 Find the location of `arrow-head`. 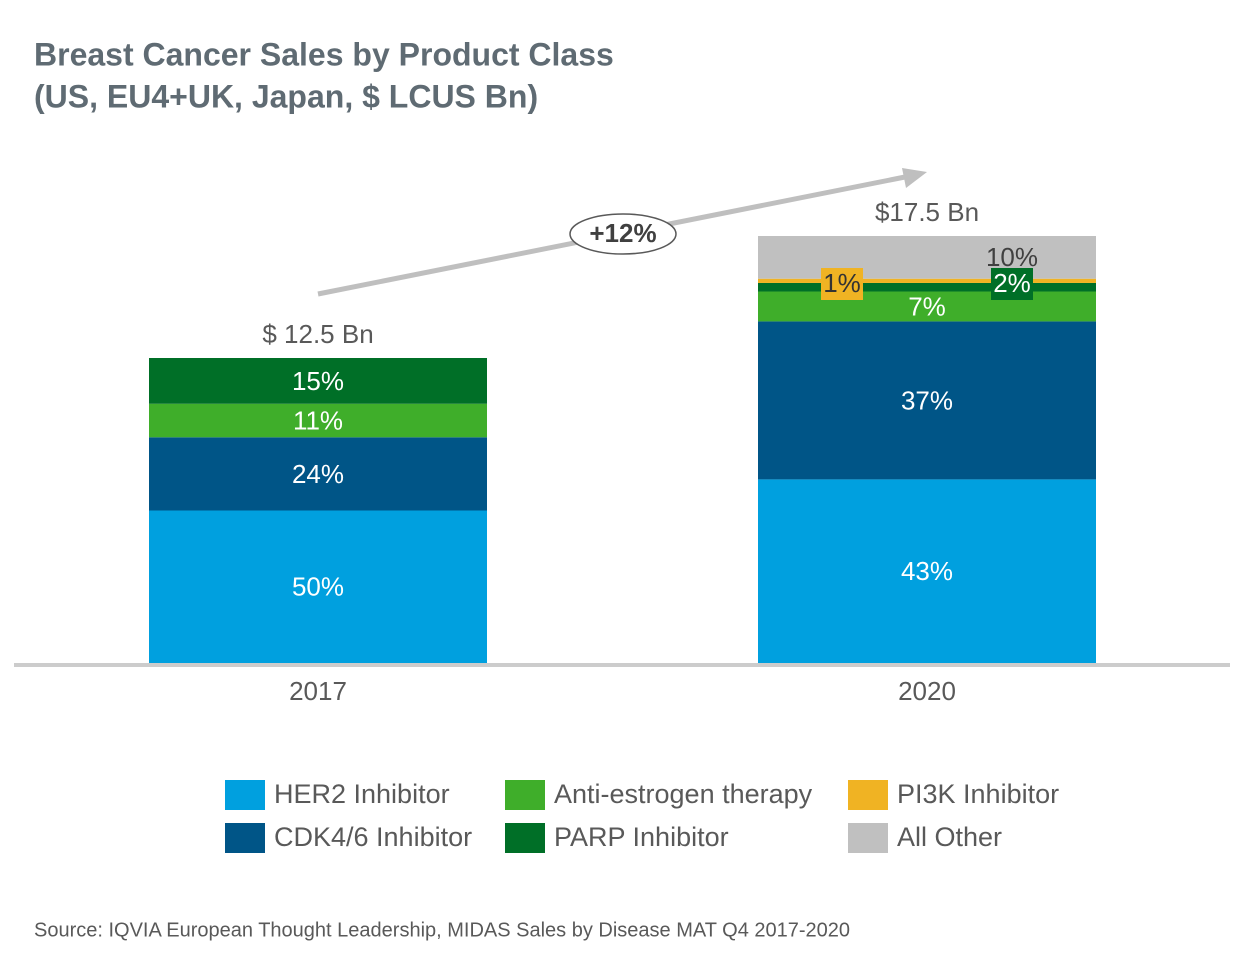

arrow-head is located at coordinates (914, 178).